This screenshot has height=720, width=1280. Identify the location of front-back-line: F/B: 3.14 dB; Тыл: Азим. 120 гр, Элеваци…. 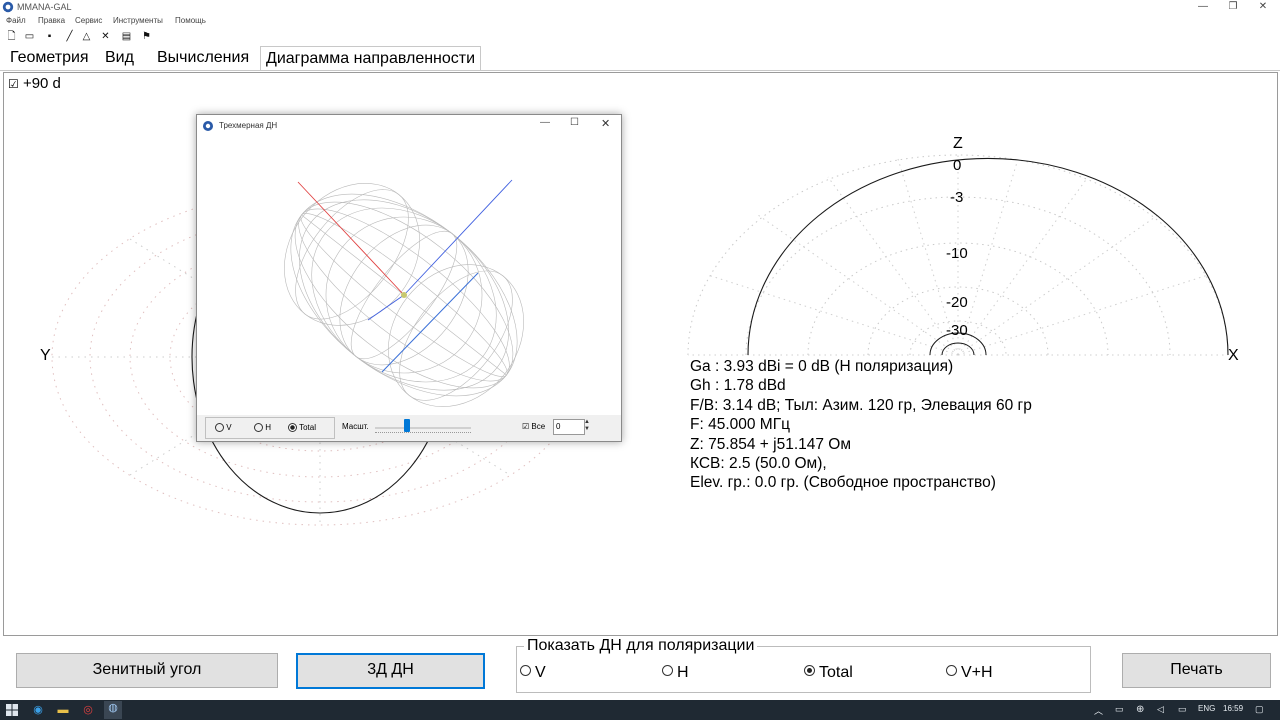
(861, 405).